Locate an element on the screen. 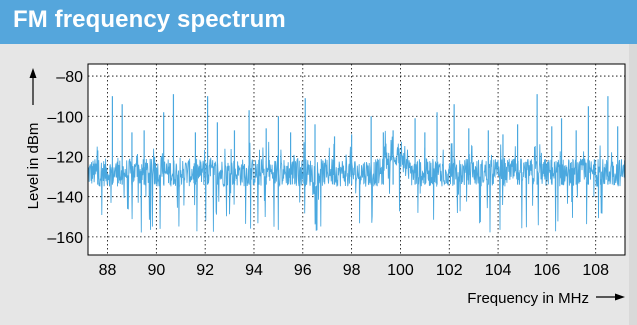 This screenshot has height=325, width=637. y-tick-labels: –80 –100 –120 –140 –160 is located at coordinates (65, 158).